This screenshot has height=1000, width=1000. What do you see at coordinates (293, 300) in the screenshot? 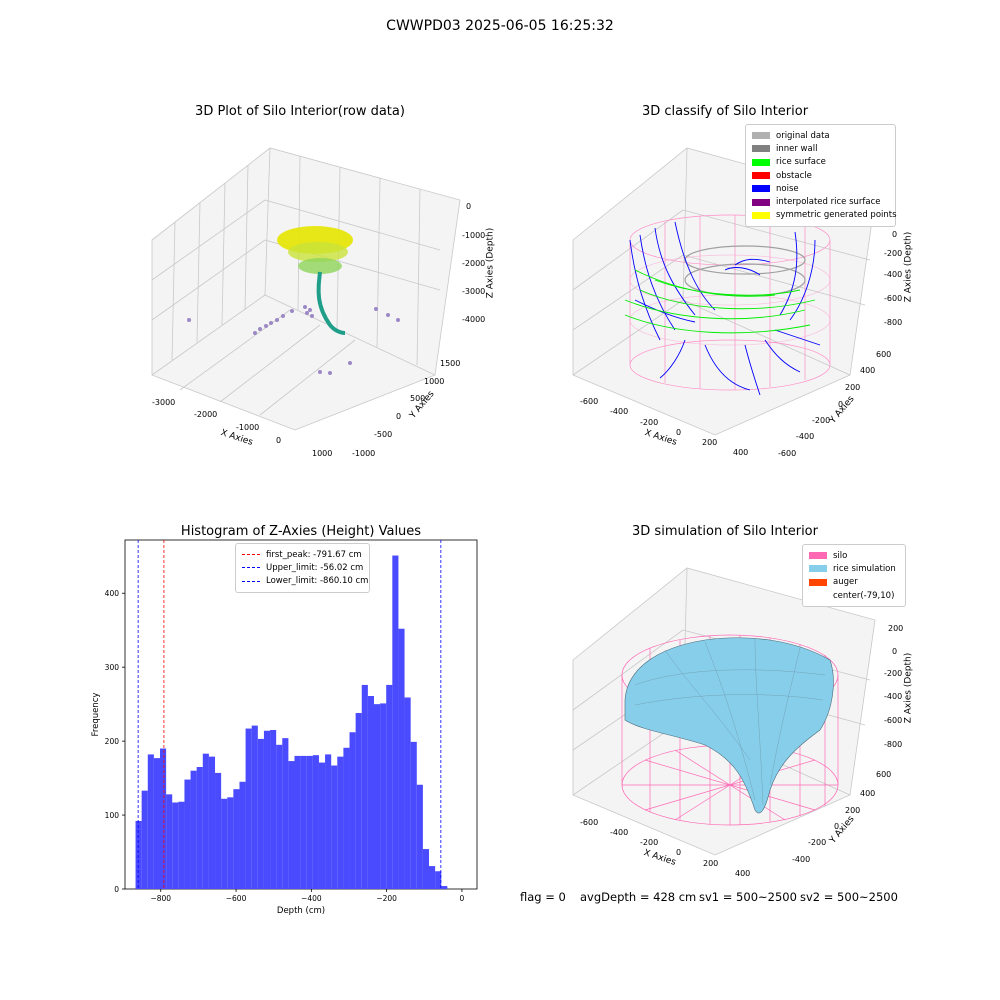
I see `raw-point-cloud` at bounding box center [293, 300].